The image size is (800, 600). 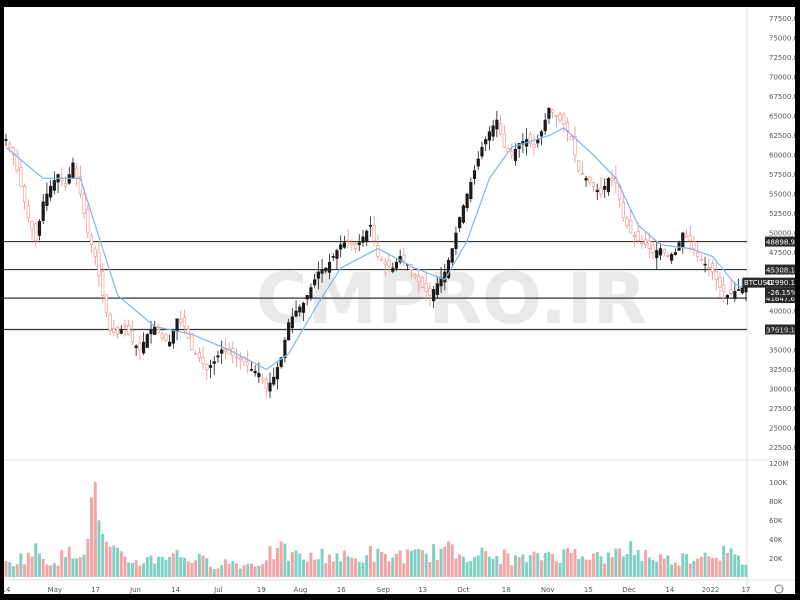 What do you see at coordinates (782, 136) in the screenshot?
I see `price-tick-label: 62500.00` at bounding box center [782, 136].